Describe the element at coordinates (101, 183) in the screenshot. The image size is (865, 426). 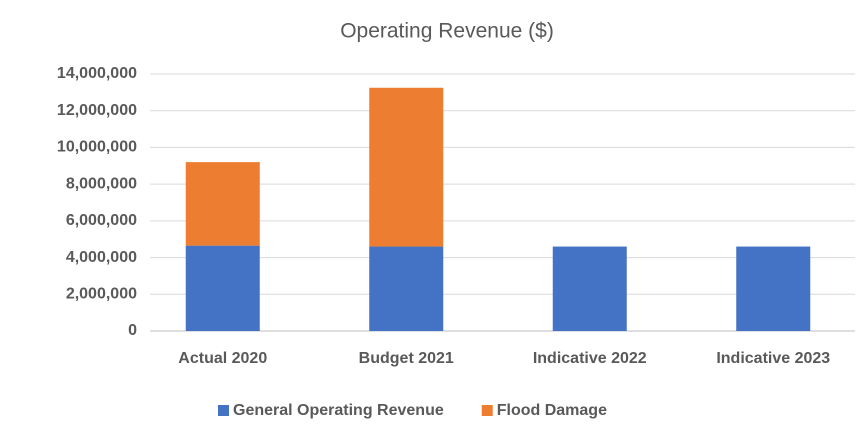
I see `y-tick-label: 8,000,000` at that location.